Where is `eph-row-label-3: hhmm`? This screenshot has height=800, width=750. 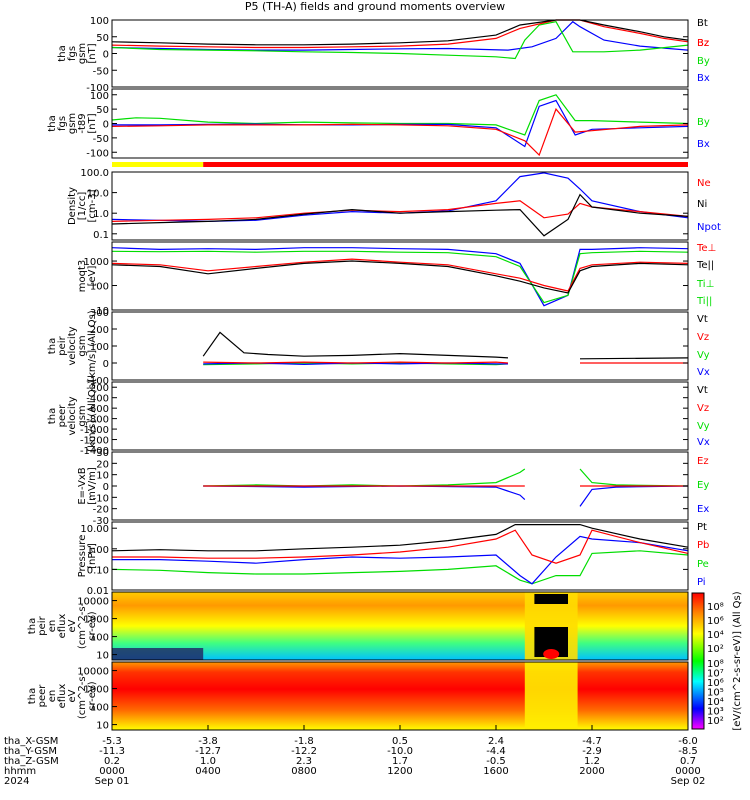
eph-row-label-3: hhmm is located at coordinates (20, 771).